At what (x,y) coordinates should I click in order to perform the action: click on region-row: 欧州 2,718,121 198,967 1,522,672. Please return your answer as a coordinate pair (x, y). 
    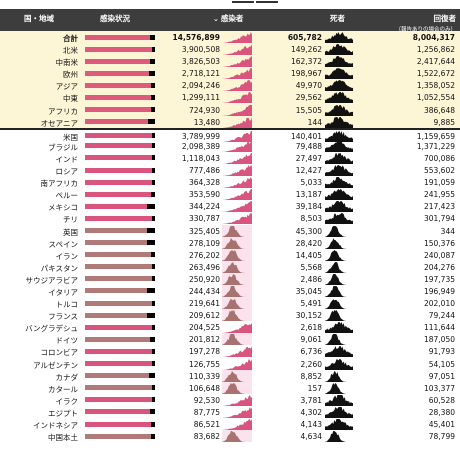
    Looking at the image, I should click on (230, 73).